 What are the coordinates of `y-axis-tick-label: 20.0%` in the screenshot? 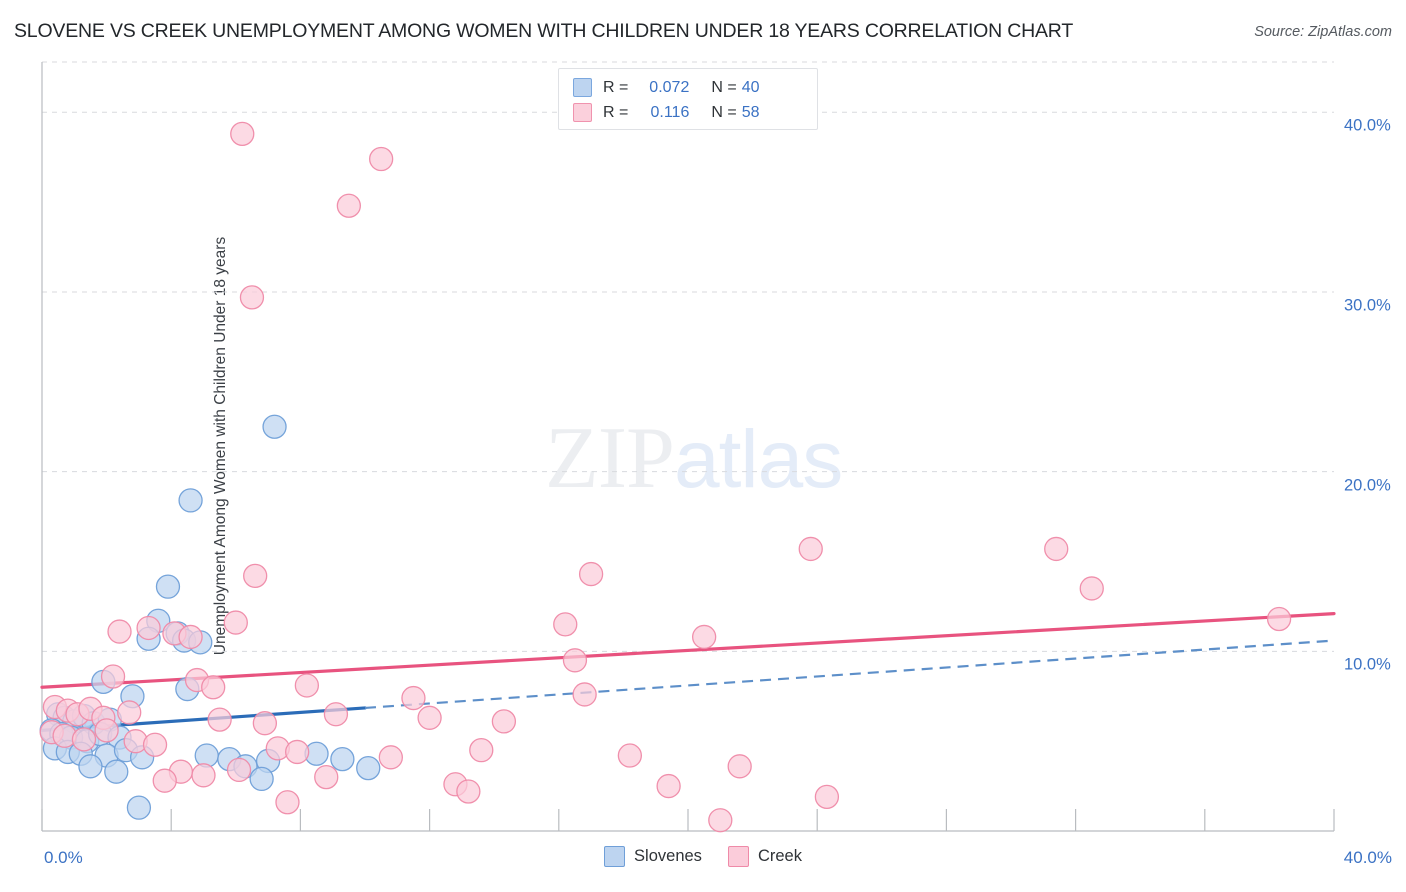 It's located at (1367, 485).